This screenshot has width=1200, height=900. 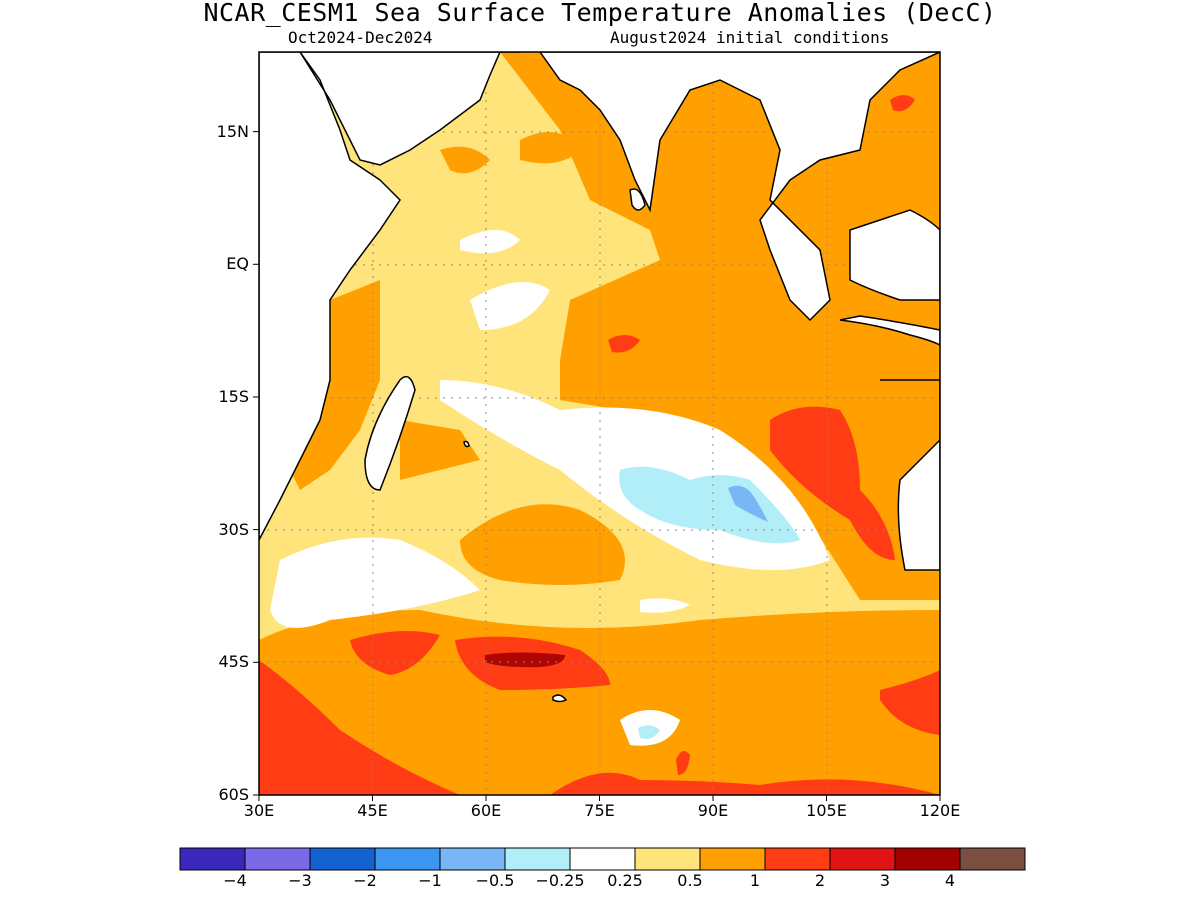 I want to click on madagascar, so click(x=390, y=433).